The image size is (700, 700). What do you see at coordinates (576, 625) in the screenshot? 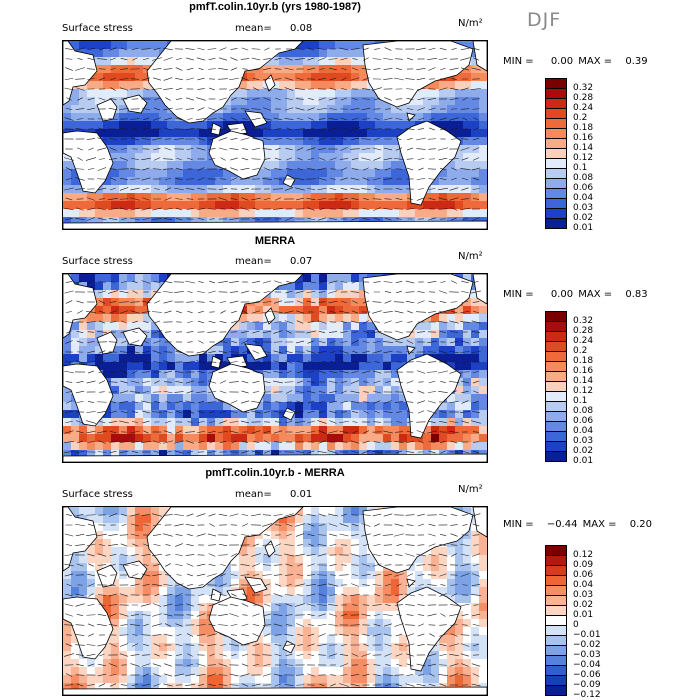
I see `colorbar-level-label: 0` at bounding box center [576, 625].